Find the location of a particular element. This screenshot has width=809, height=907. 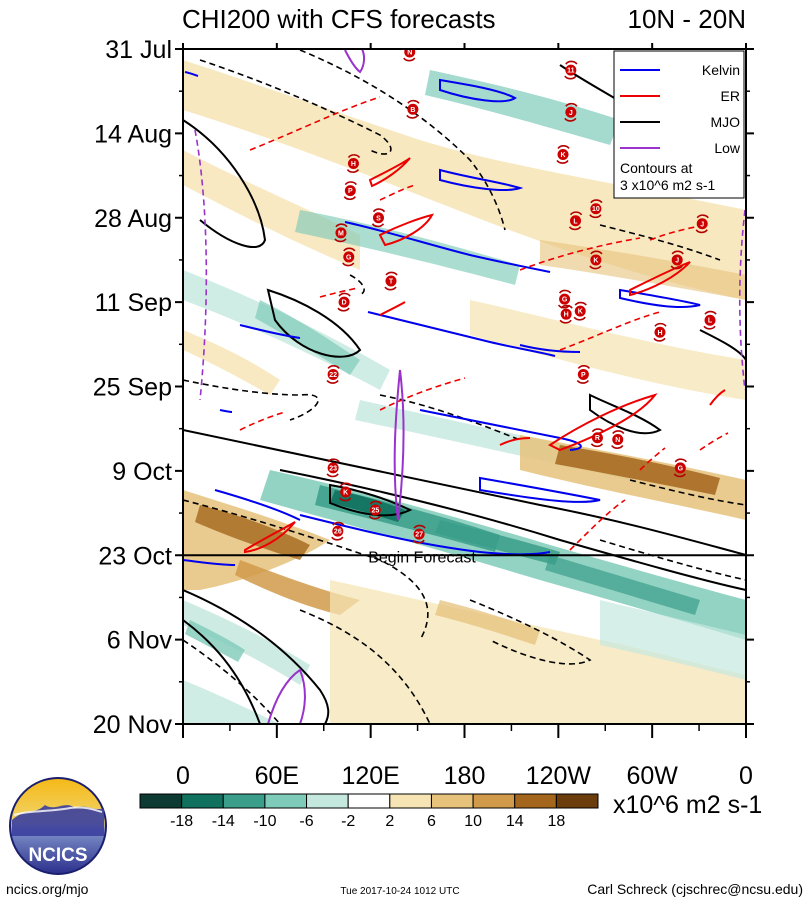

x-tick-label: 0 is located at coordinates (746, 776).